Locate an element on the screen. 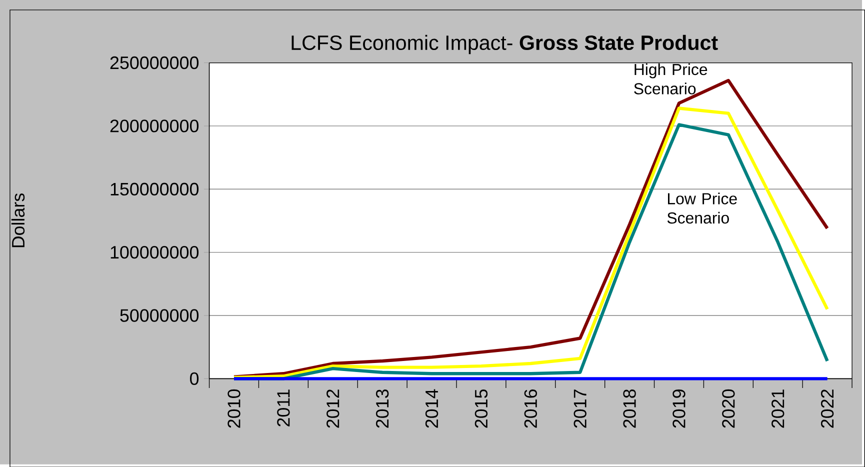 Image resolution: width=865 pixels, height=467 pixels. x-tick-label: 2014 is located at coordinates (431, 408).